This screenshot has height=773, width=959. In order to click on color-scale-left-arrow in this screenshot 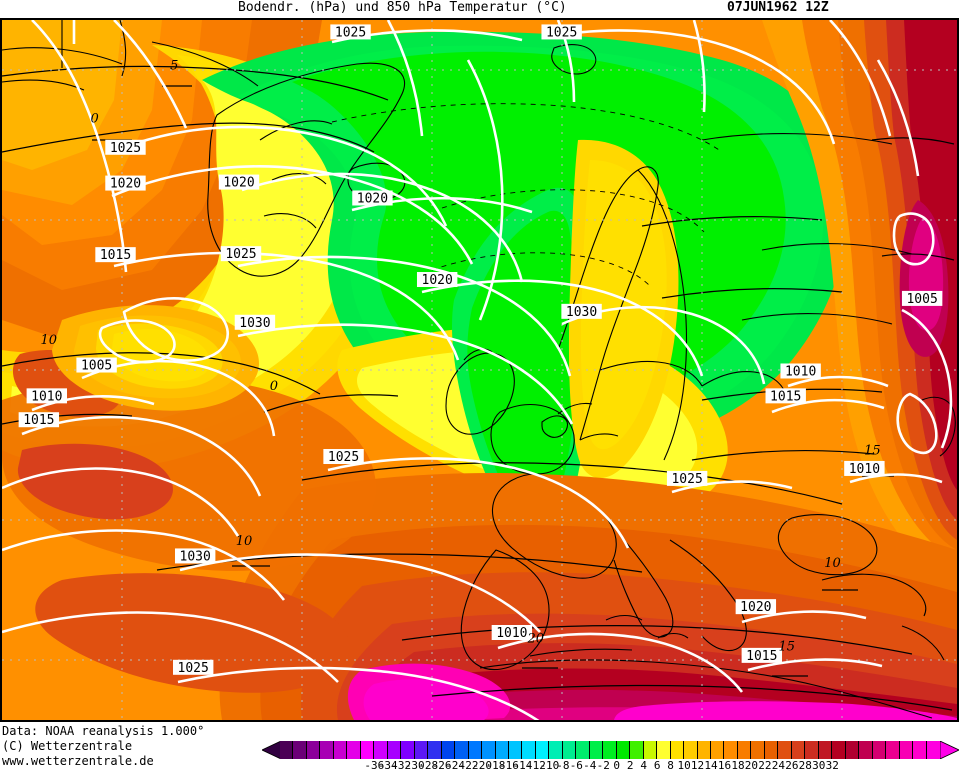, I will do `click(271, 750)`.